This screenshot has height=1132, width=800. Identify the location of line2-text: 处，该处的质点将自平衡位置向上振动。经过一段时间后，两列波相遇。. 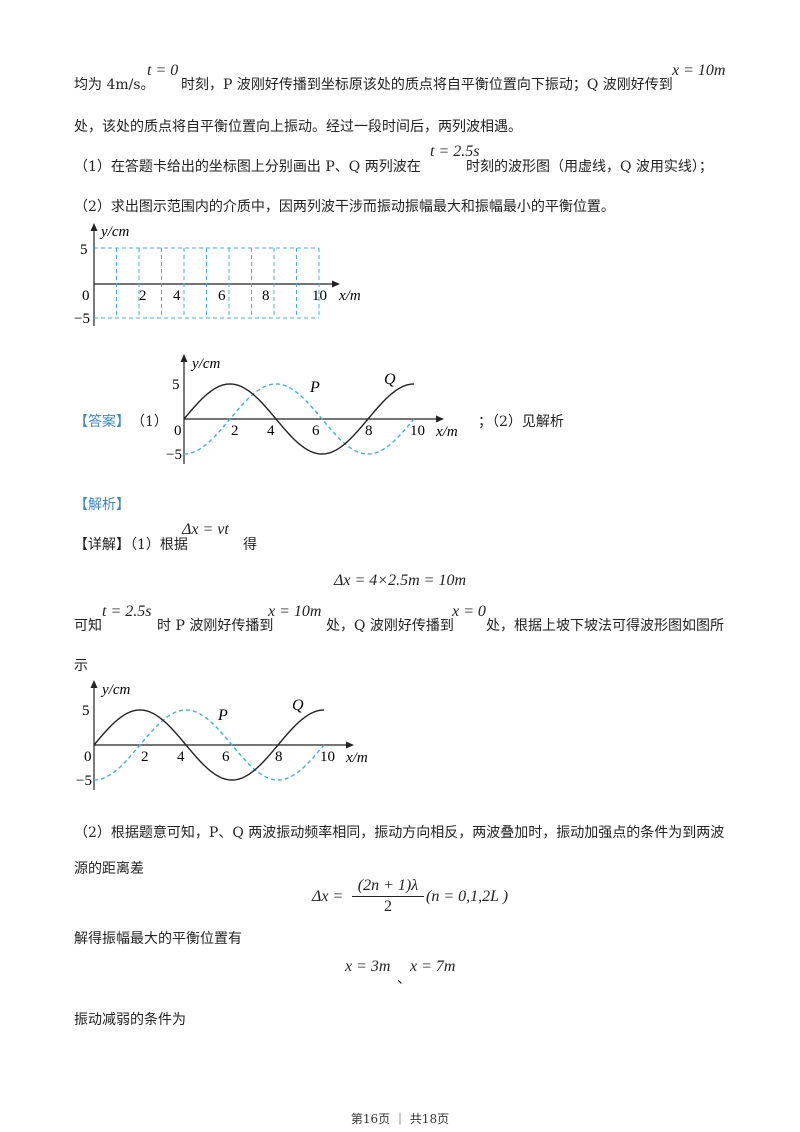
(298, 127).